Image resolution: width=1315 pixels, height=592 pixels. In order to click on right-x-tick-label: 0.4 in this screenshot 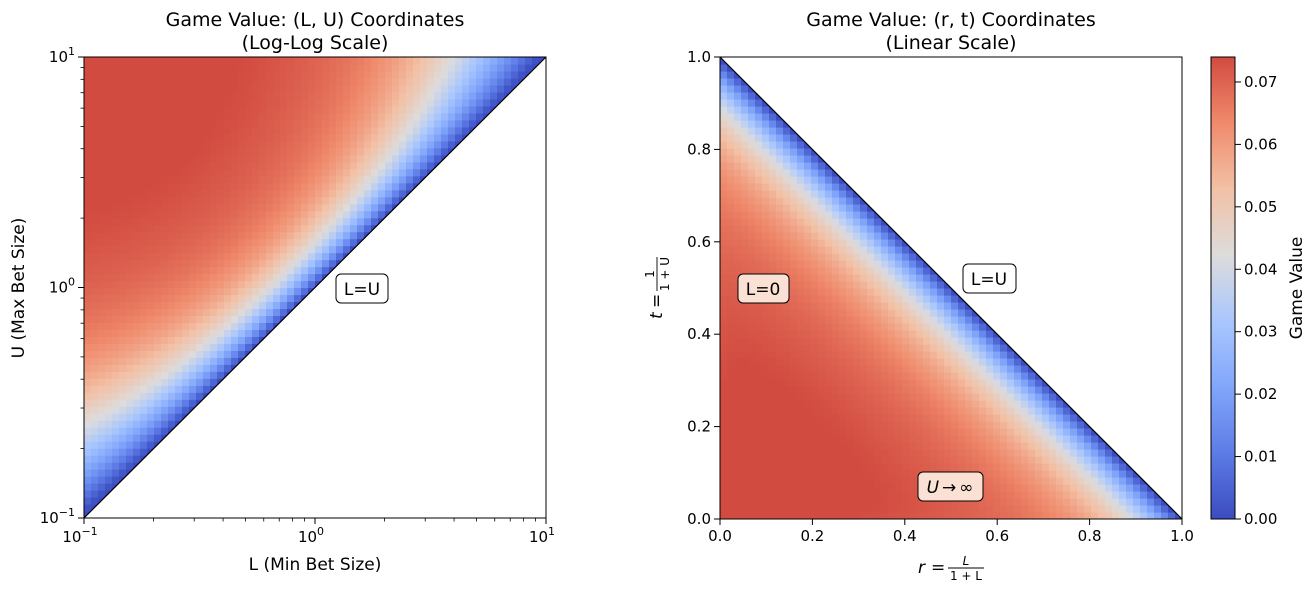, I will do `click(905, 536)`.